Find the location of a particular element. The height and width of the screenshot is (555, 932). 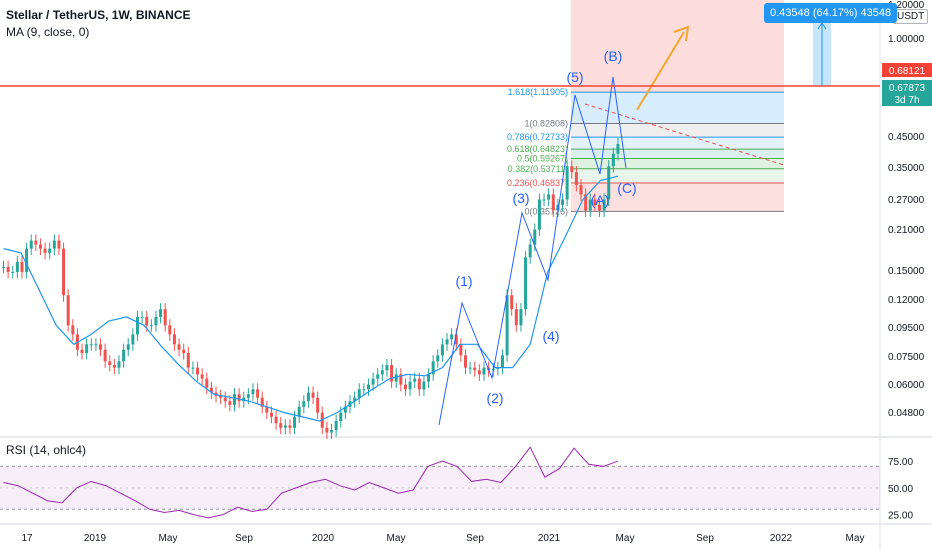

symbol-title: Stellar / TetherUS, 1W, BINANCE is located at coordinates (98, 15).